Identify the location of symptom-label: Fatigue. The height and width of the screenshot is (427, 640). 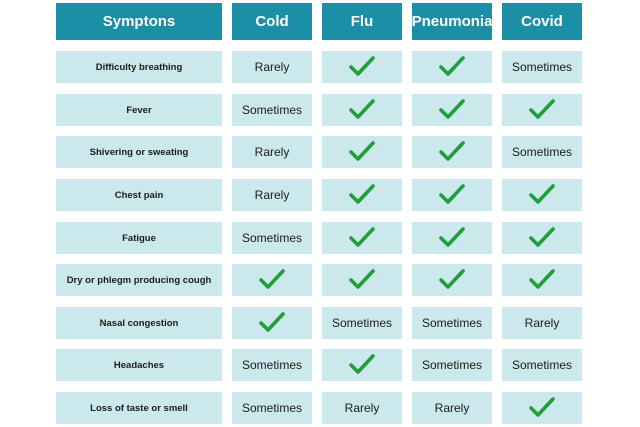
(139, 238).